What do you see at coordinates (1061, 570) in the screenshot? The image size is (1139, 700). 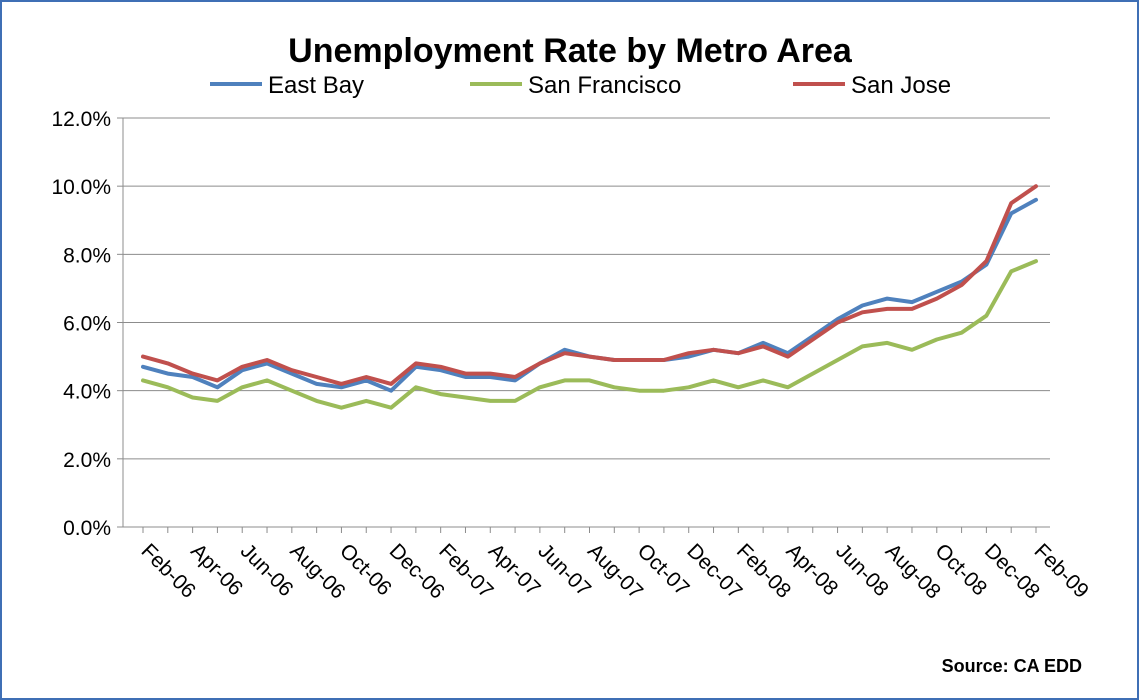 I see `x-tick-label: Feb-09` at bounding box center [1061, 570].